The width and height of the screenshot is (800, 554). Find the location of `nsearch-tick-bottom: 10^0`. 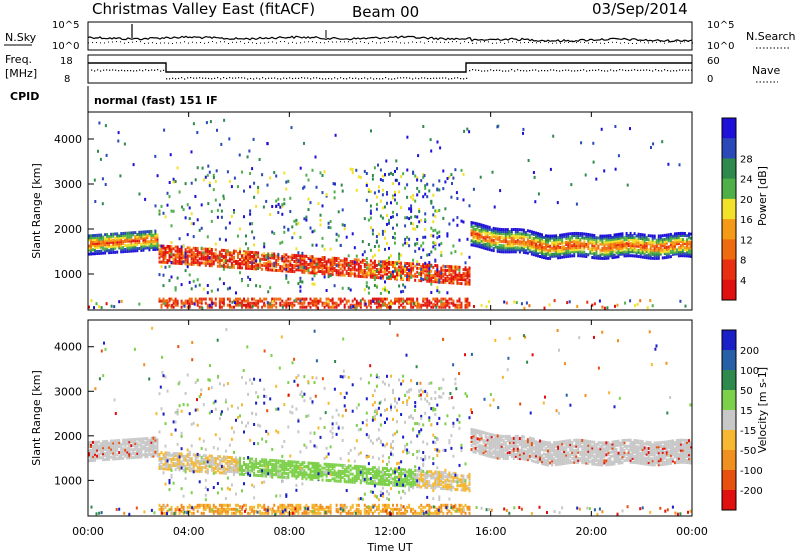

nsearch-tick-bottom: 10^0 is located at coordinates (720, 46).